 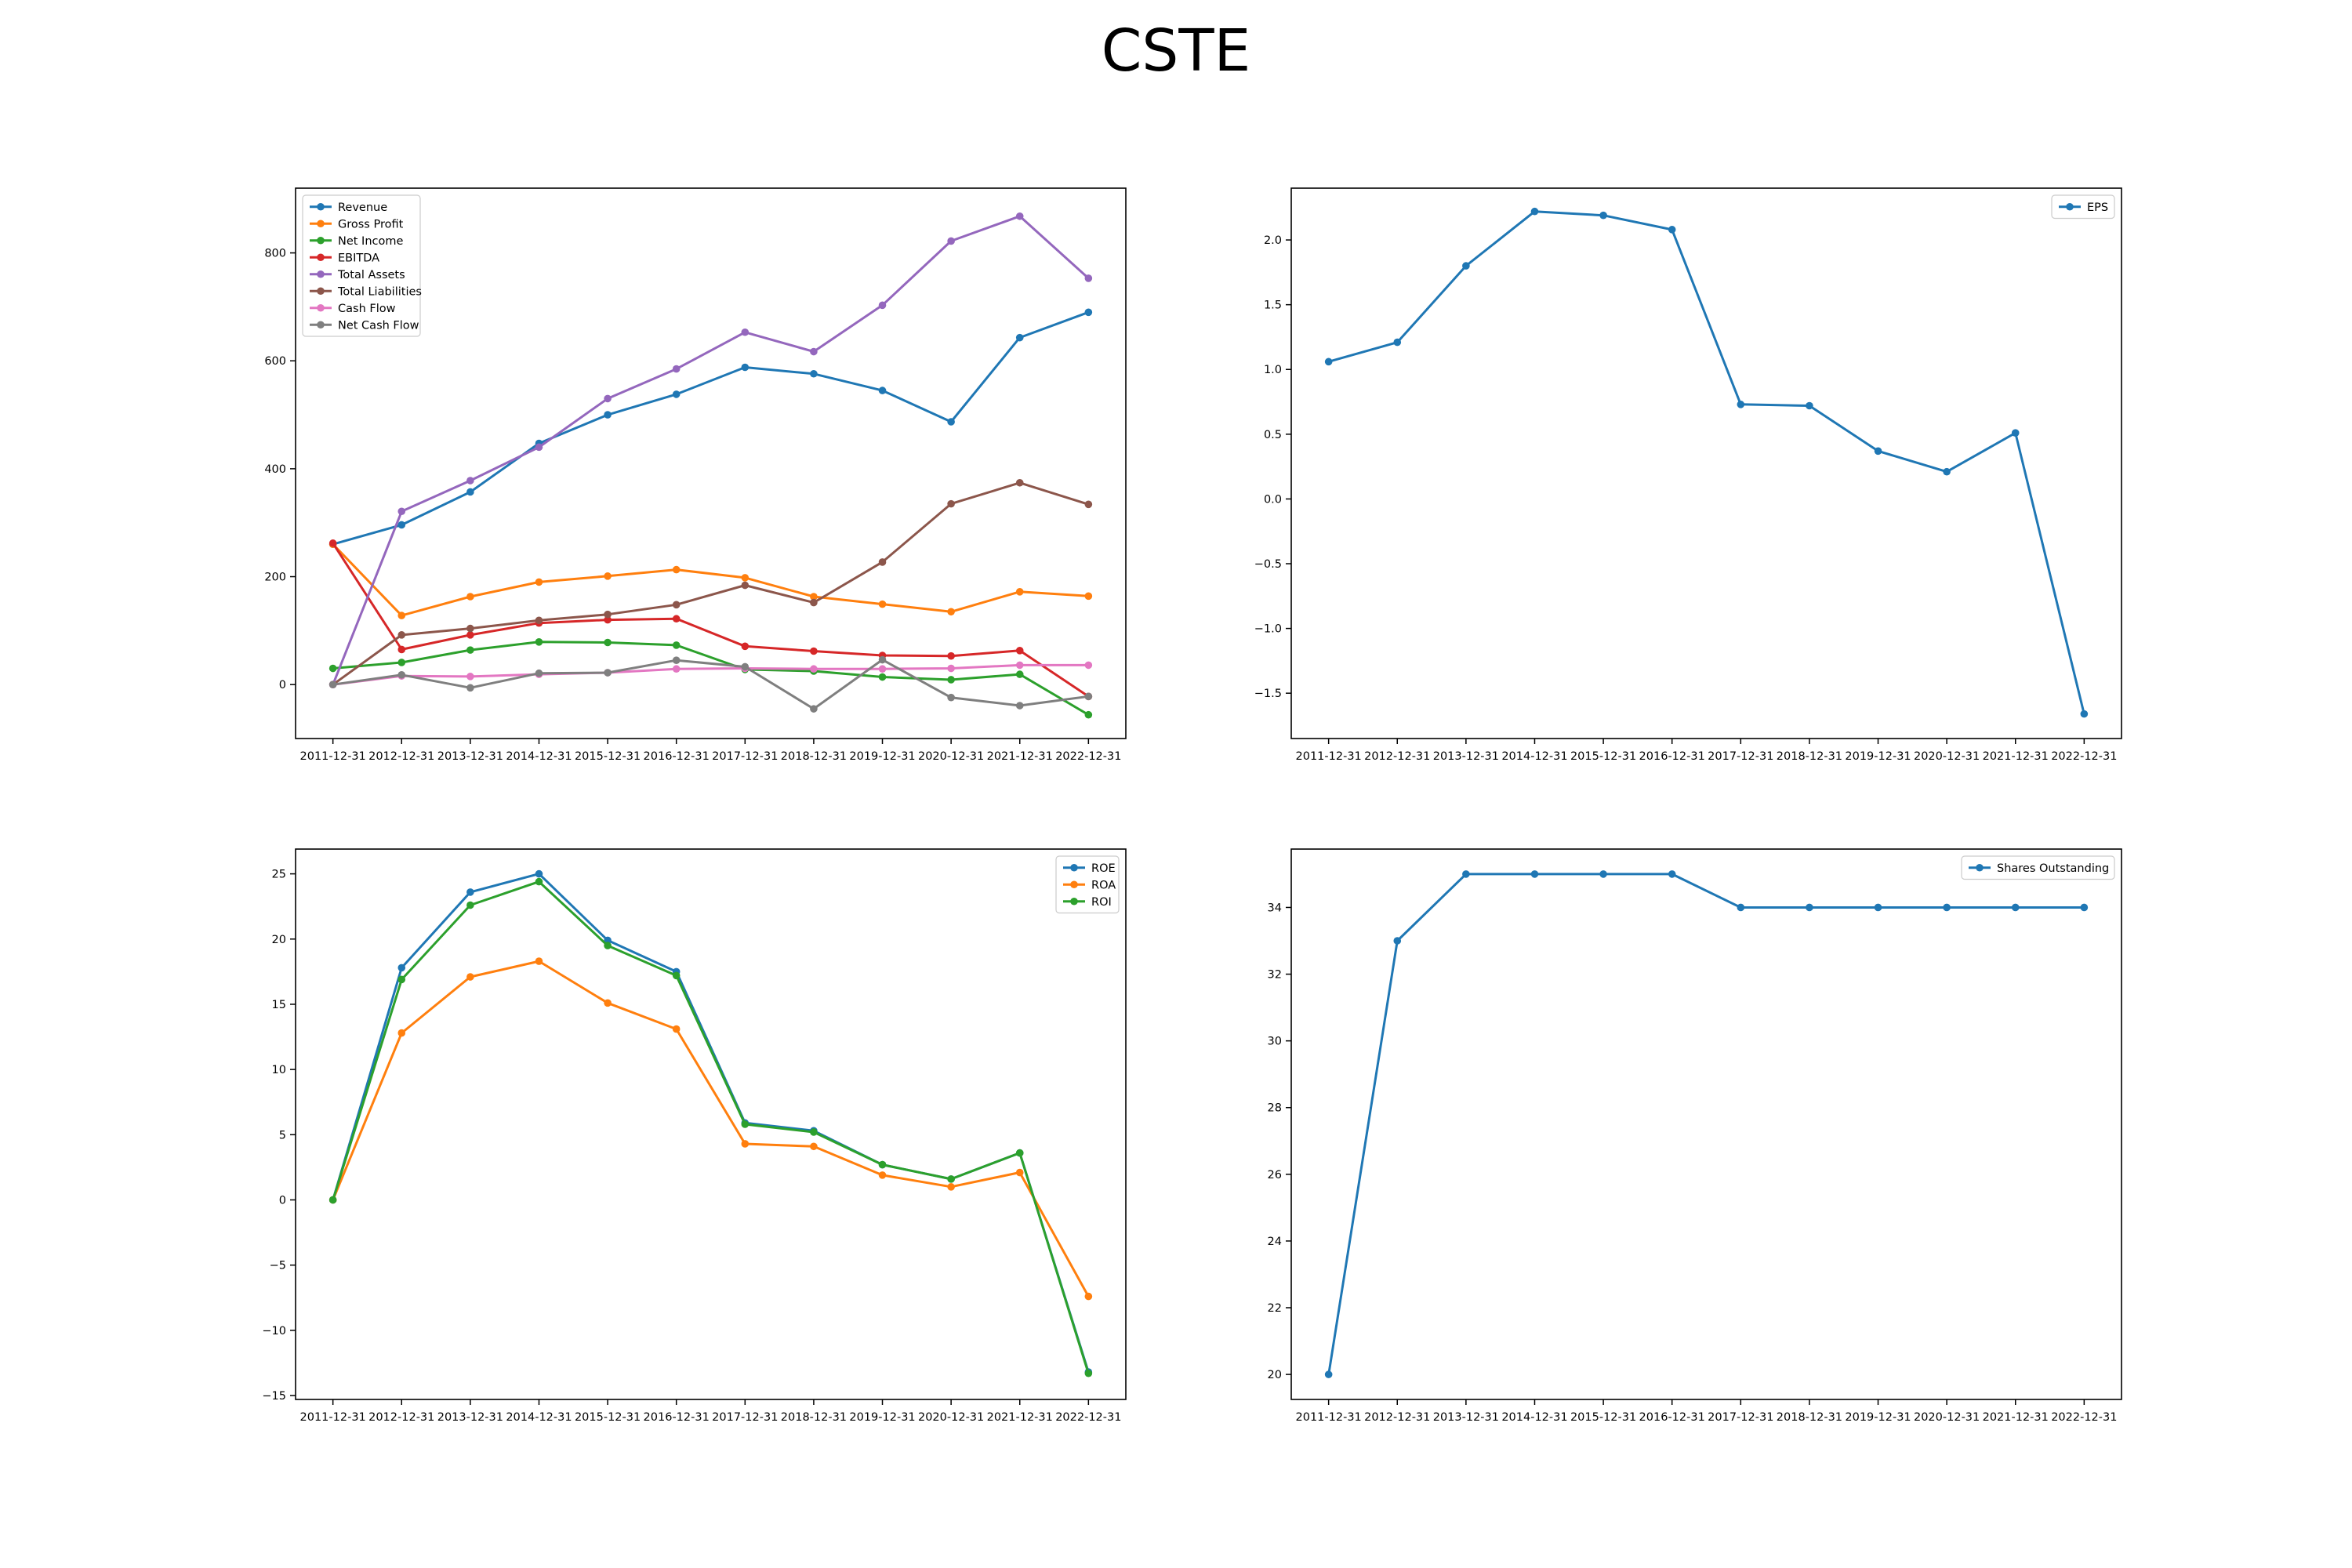 I want to click on y-tick-label: 30, so click(x=1275, y=1042).